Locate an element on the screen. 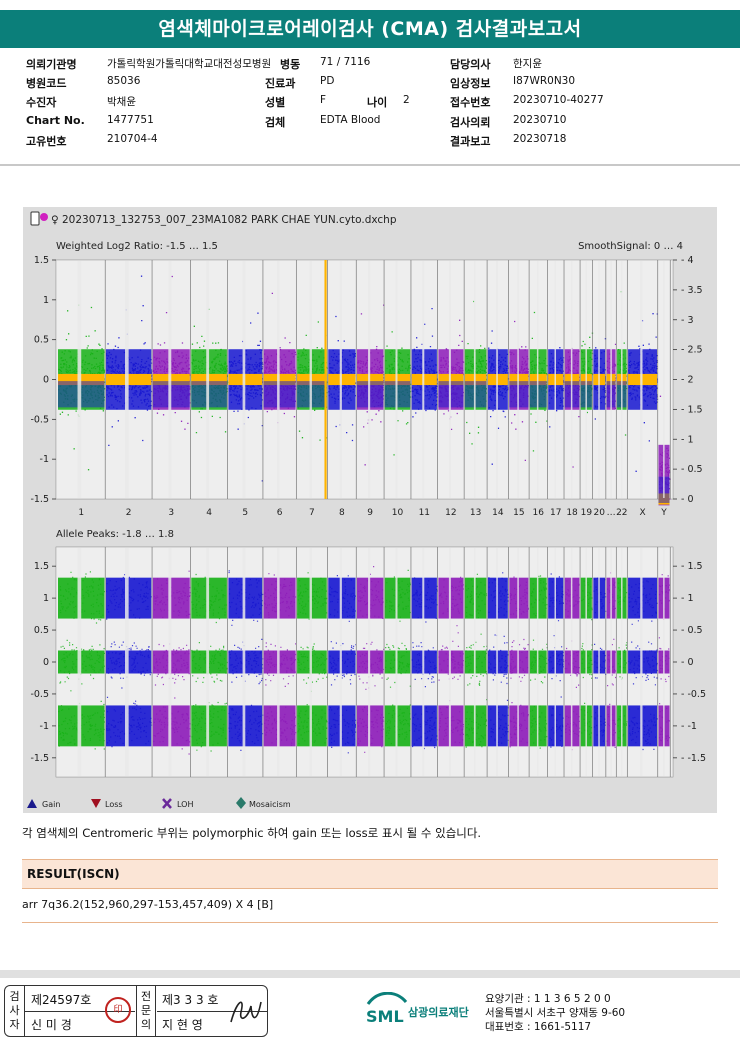  legend-loh: LOH is located at coordinates (185, 804).